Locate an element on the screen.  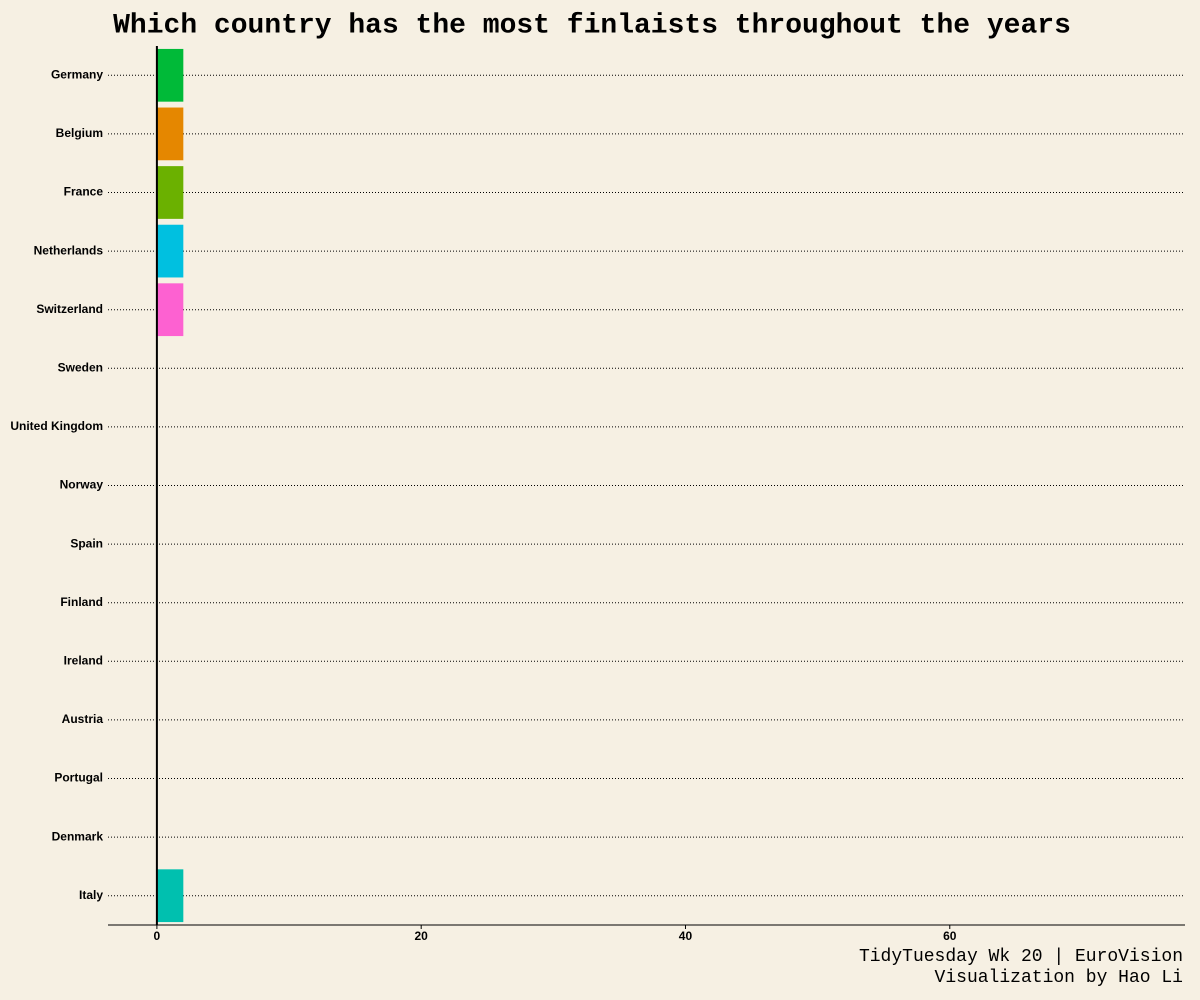
y-tick-label: Spain is located at coordinates (86, 543).